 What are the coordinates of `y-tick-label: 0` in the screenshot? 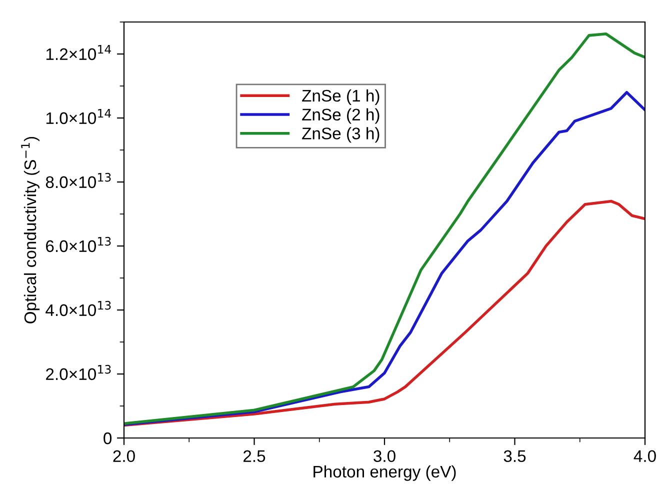 It's located at (108, 438).